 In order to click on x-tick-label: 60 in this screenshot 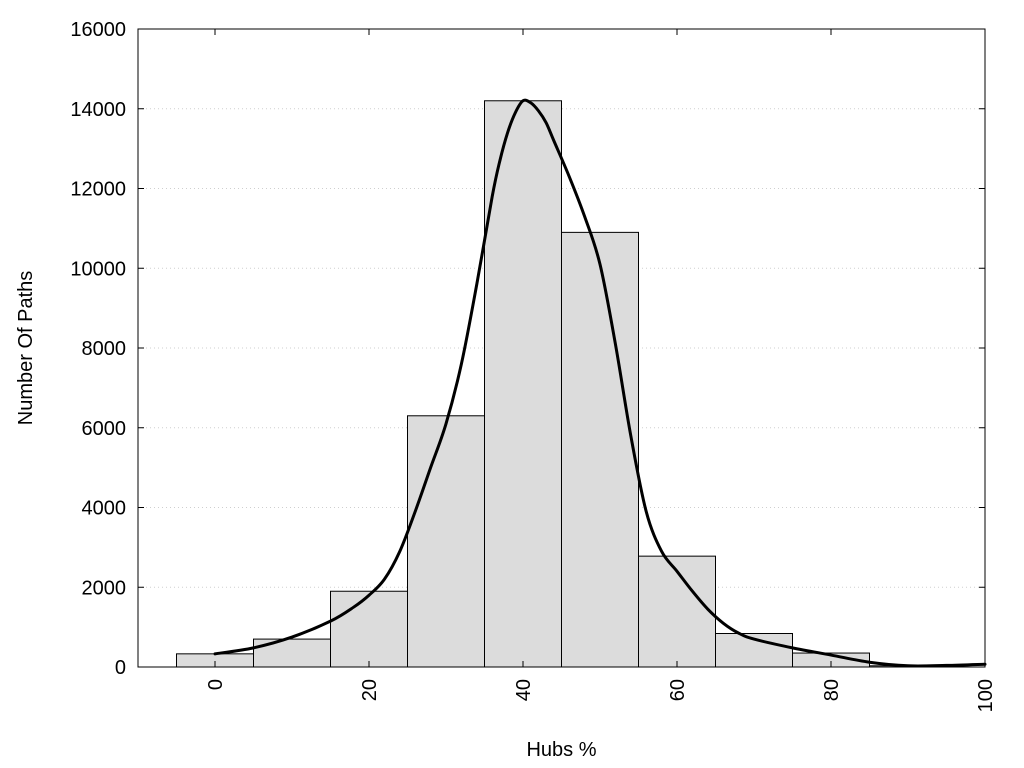, I will do `click(678, 690)`.